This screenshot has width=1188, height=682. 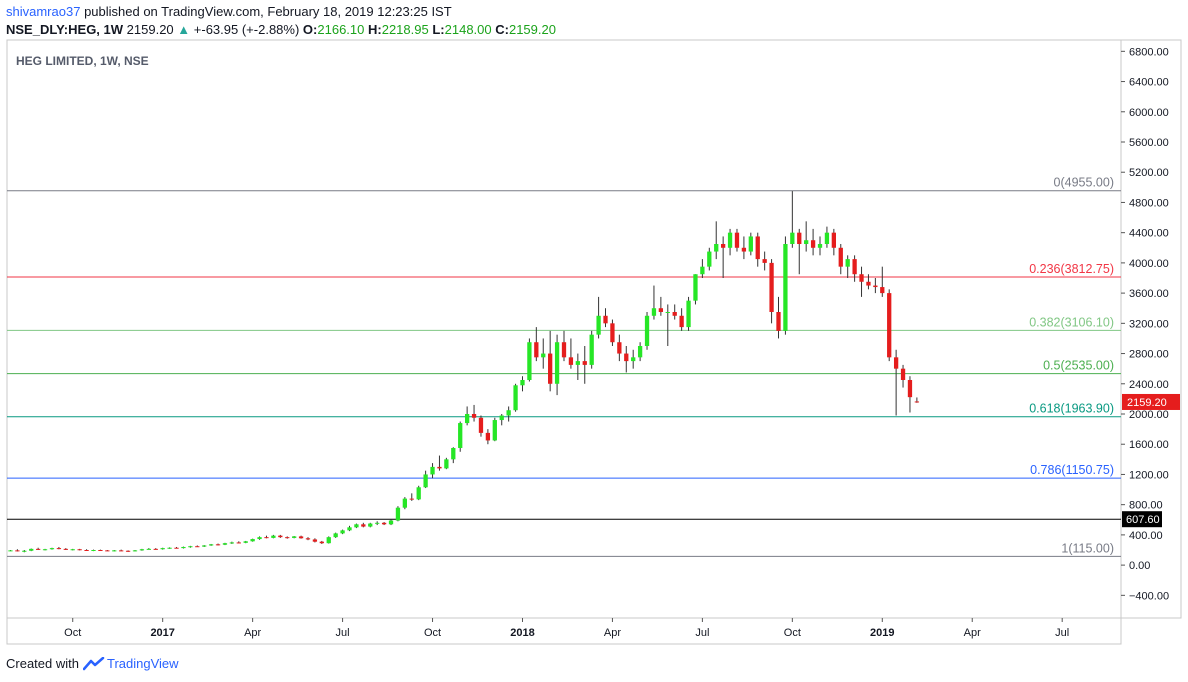 I want to click on y-tick-label: 6000.00, so click(x=1149, y=113).